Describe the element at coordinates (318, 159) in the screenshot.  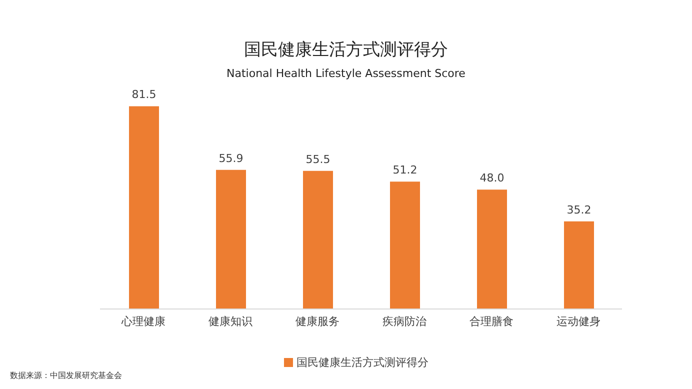
I see `data-label: 55.5` at that location.